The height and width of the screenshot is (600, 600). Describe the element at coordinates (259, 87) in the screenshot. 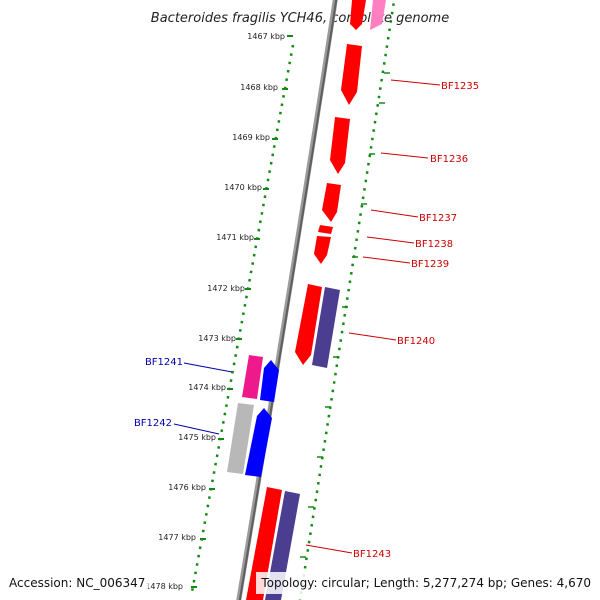

I see `kbp-label: 1468 kbp` at that location.